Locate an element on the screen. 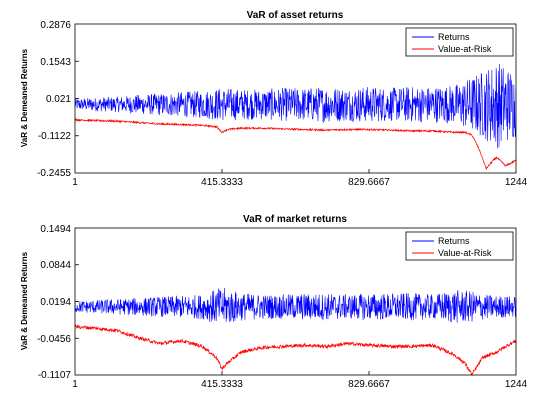  y-tick-label: 0.021 is located at coordinates (58, 99).